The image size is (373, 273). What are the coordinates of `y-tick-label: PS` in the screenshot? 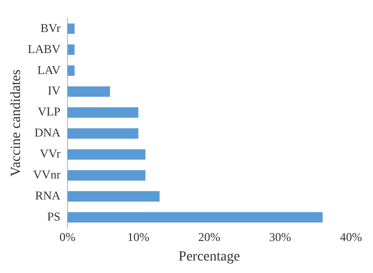 It's located at (53, 216).